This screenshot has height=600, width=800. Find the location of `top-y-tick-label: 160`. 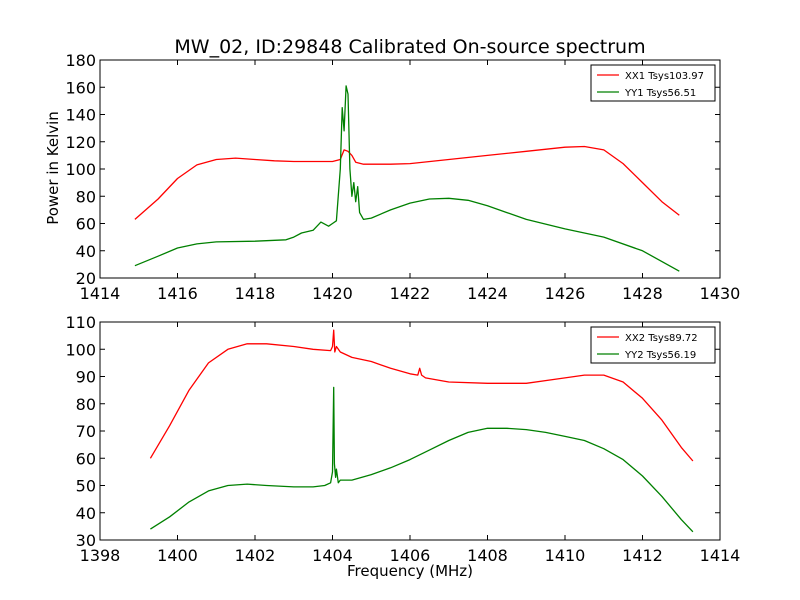

top-y-tick-label: 160 is located at coordinates (80, 87).